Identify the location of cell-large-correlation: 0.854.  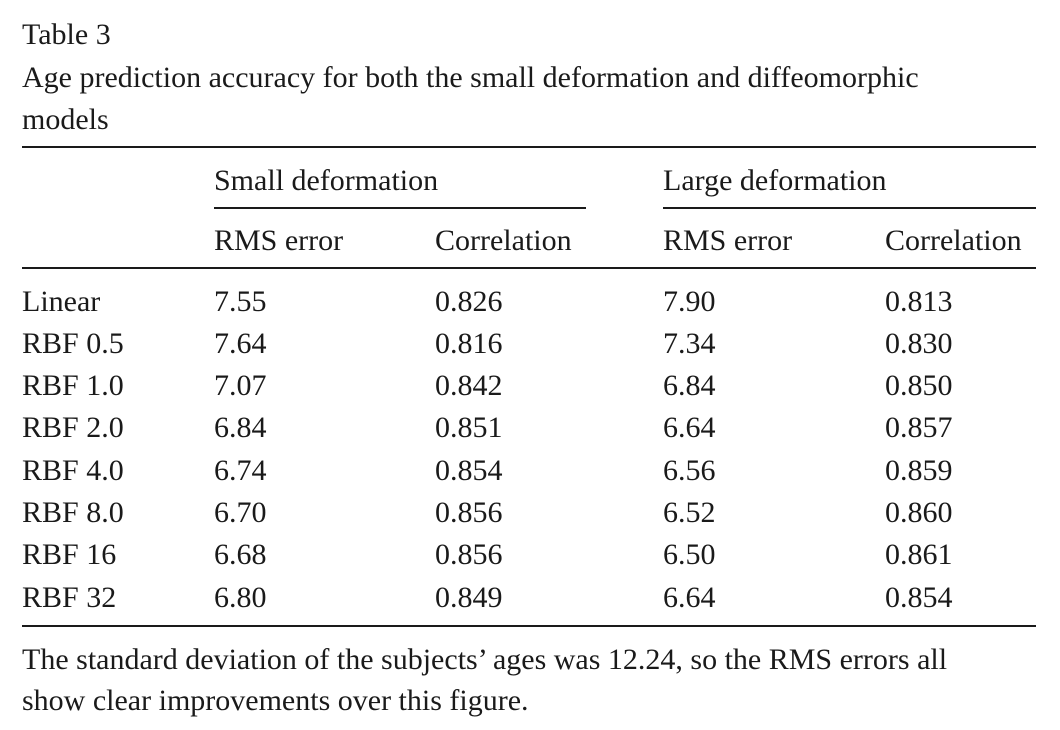
(919, 597).